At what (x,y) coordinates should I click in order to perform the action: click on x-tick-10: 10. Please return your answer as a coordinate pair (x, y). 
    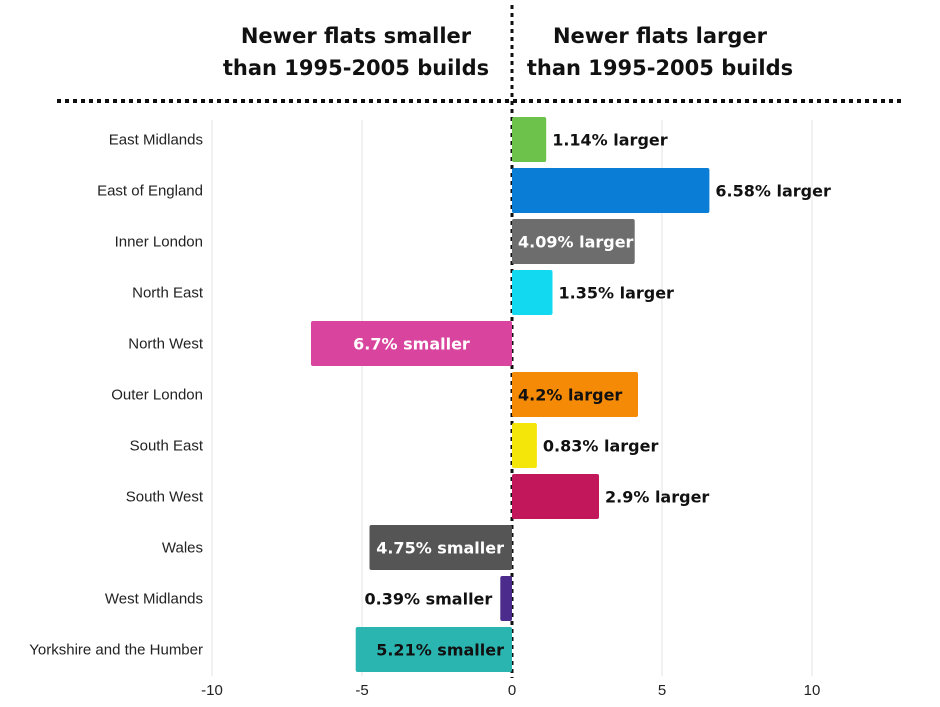
    Looking at the image, I should click on (812, 690).